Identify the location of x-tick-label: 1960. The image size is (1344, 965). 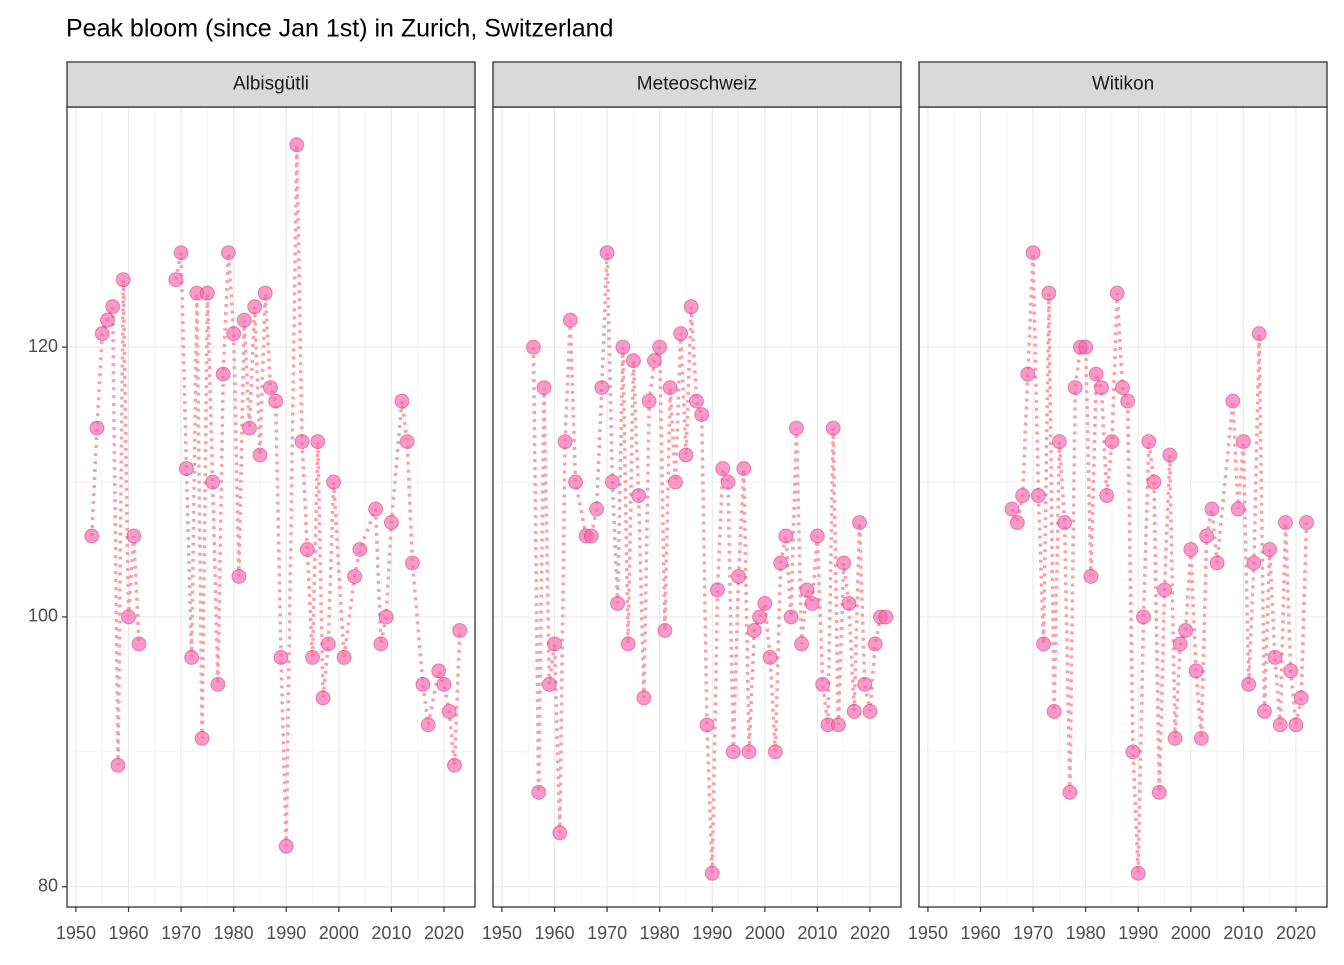
(980, 933).